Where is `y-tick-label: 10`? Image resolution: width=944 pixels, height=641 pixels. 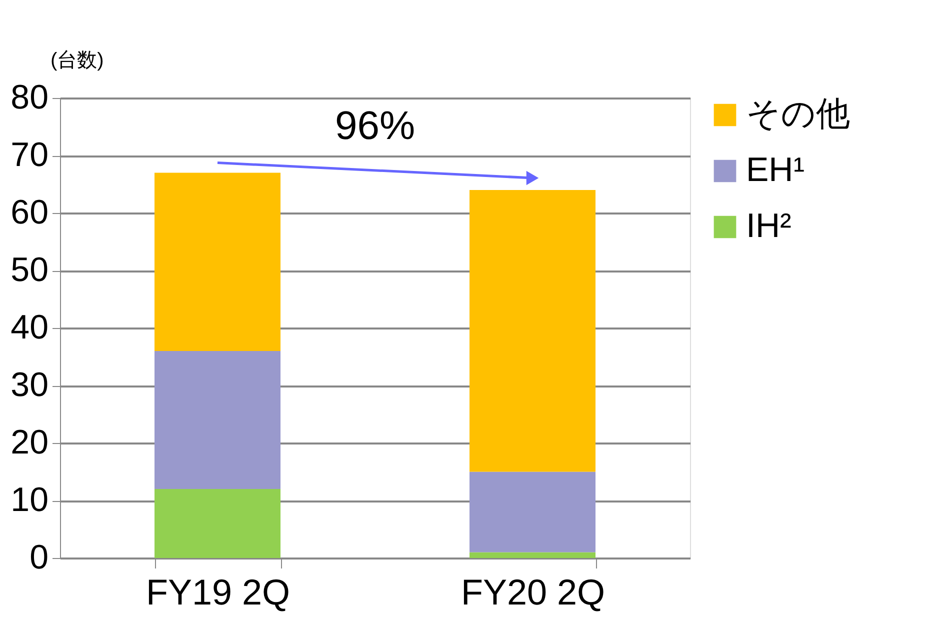 y-tick-label: 10 is located at coordinates (29, 500).